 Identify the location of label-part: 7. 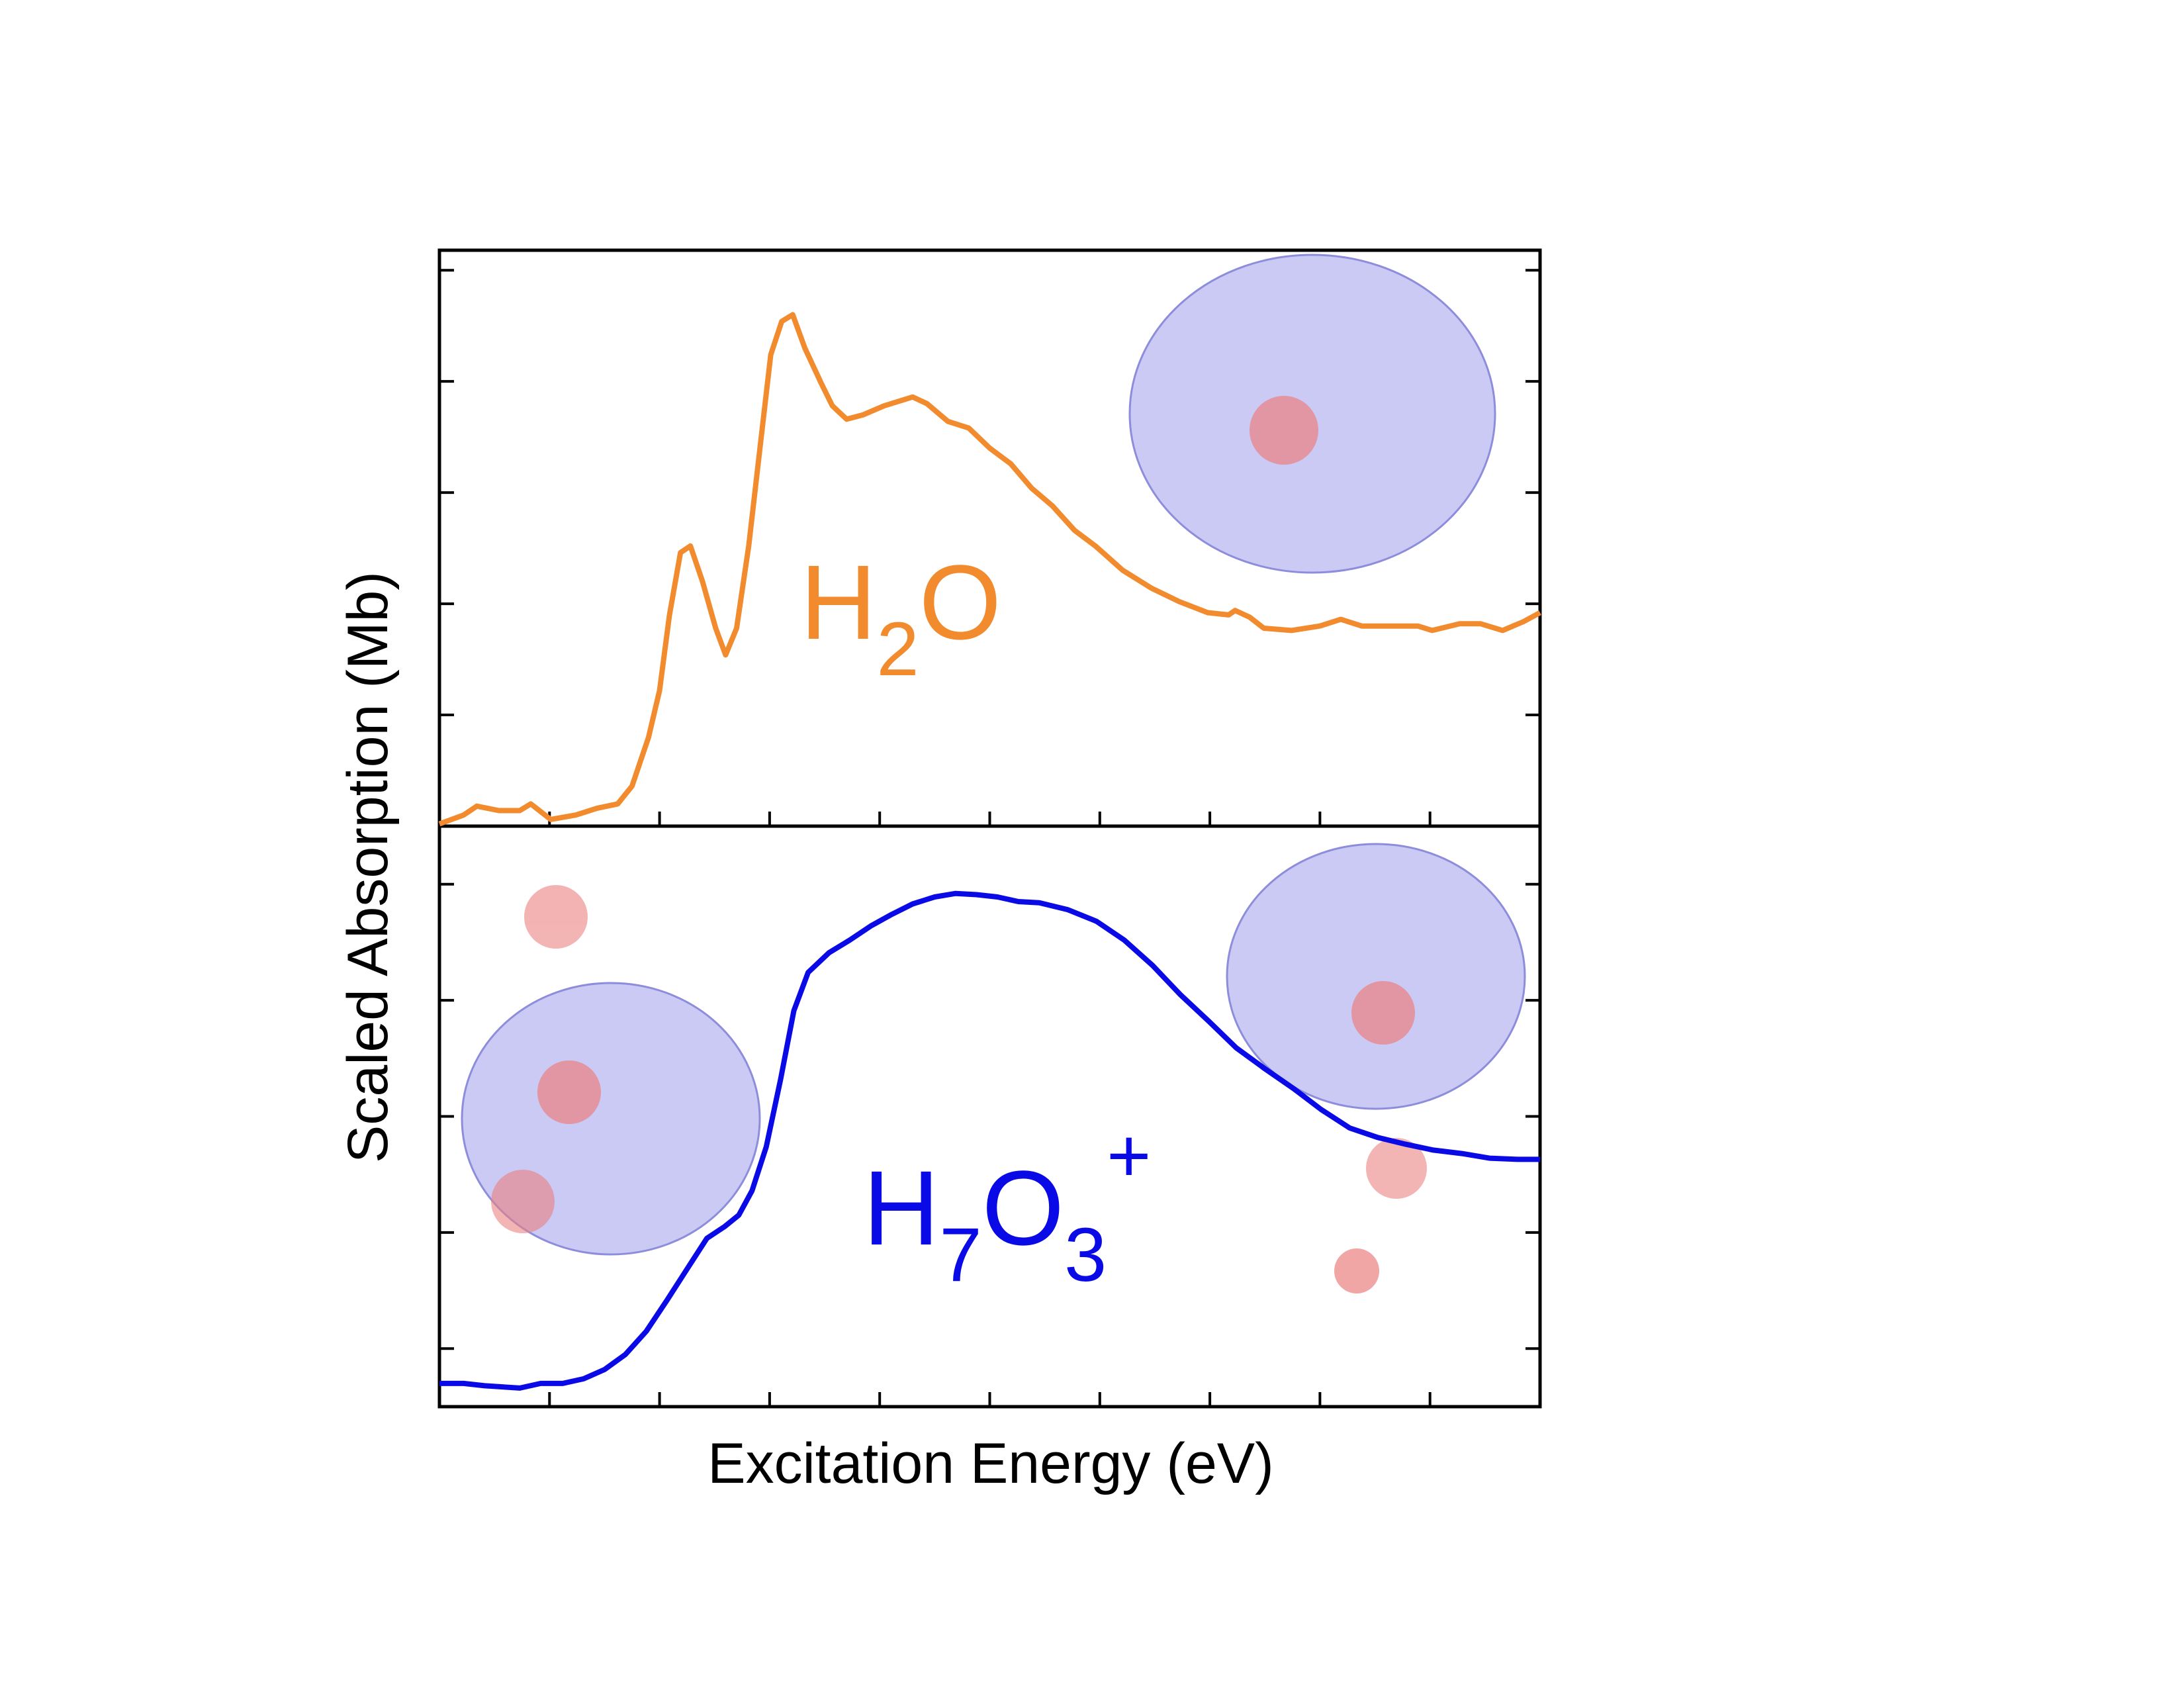
(961, 1255).